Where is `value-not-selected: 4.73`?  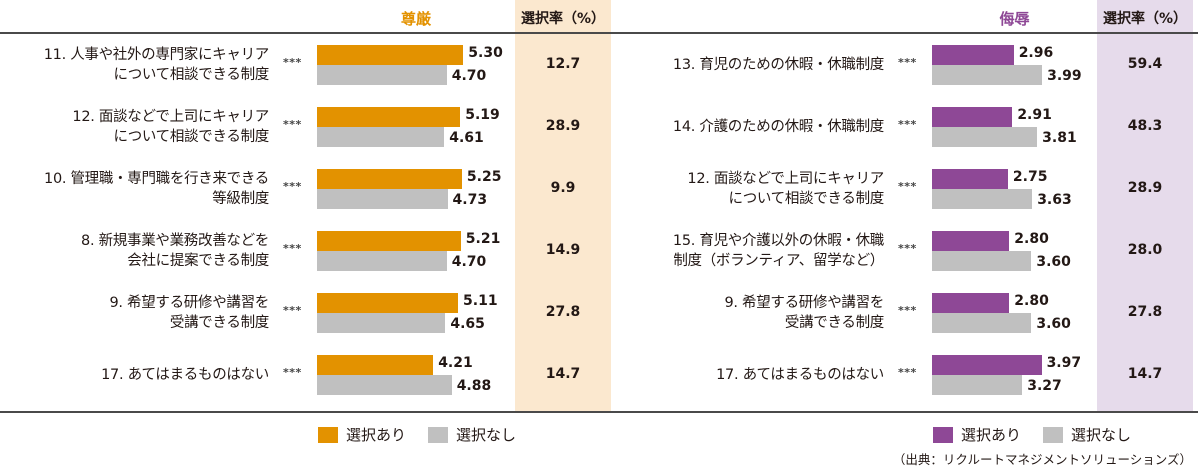 value-not-selected: 4.73 is located at coordinates (470, 200).